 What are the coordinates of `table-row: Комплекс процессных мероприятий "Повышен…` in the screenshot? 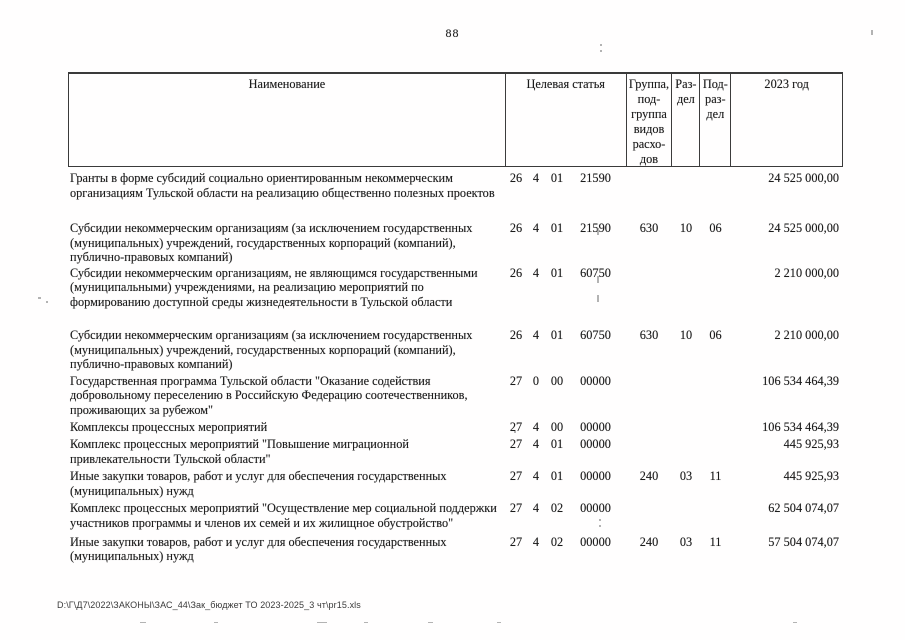 It's located at (455, 451).